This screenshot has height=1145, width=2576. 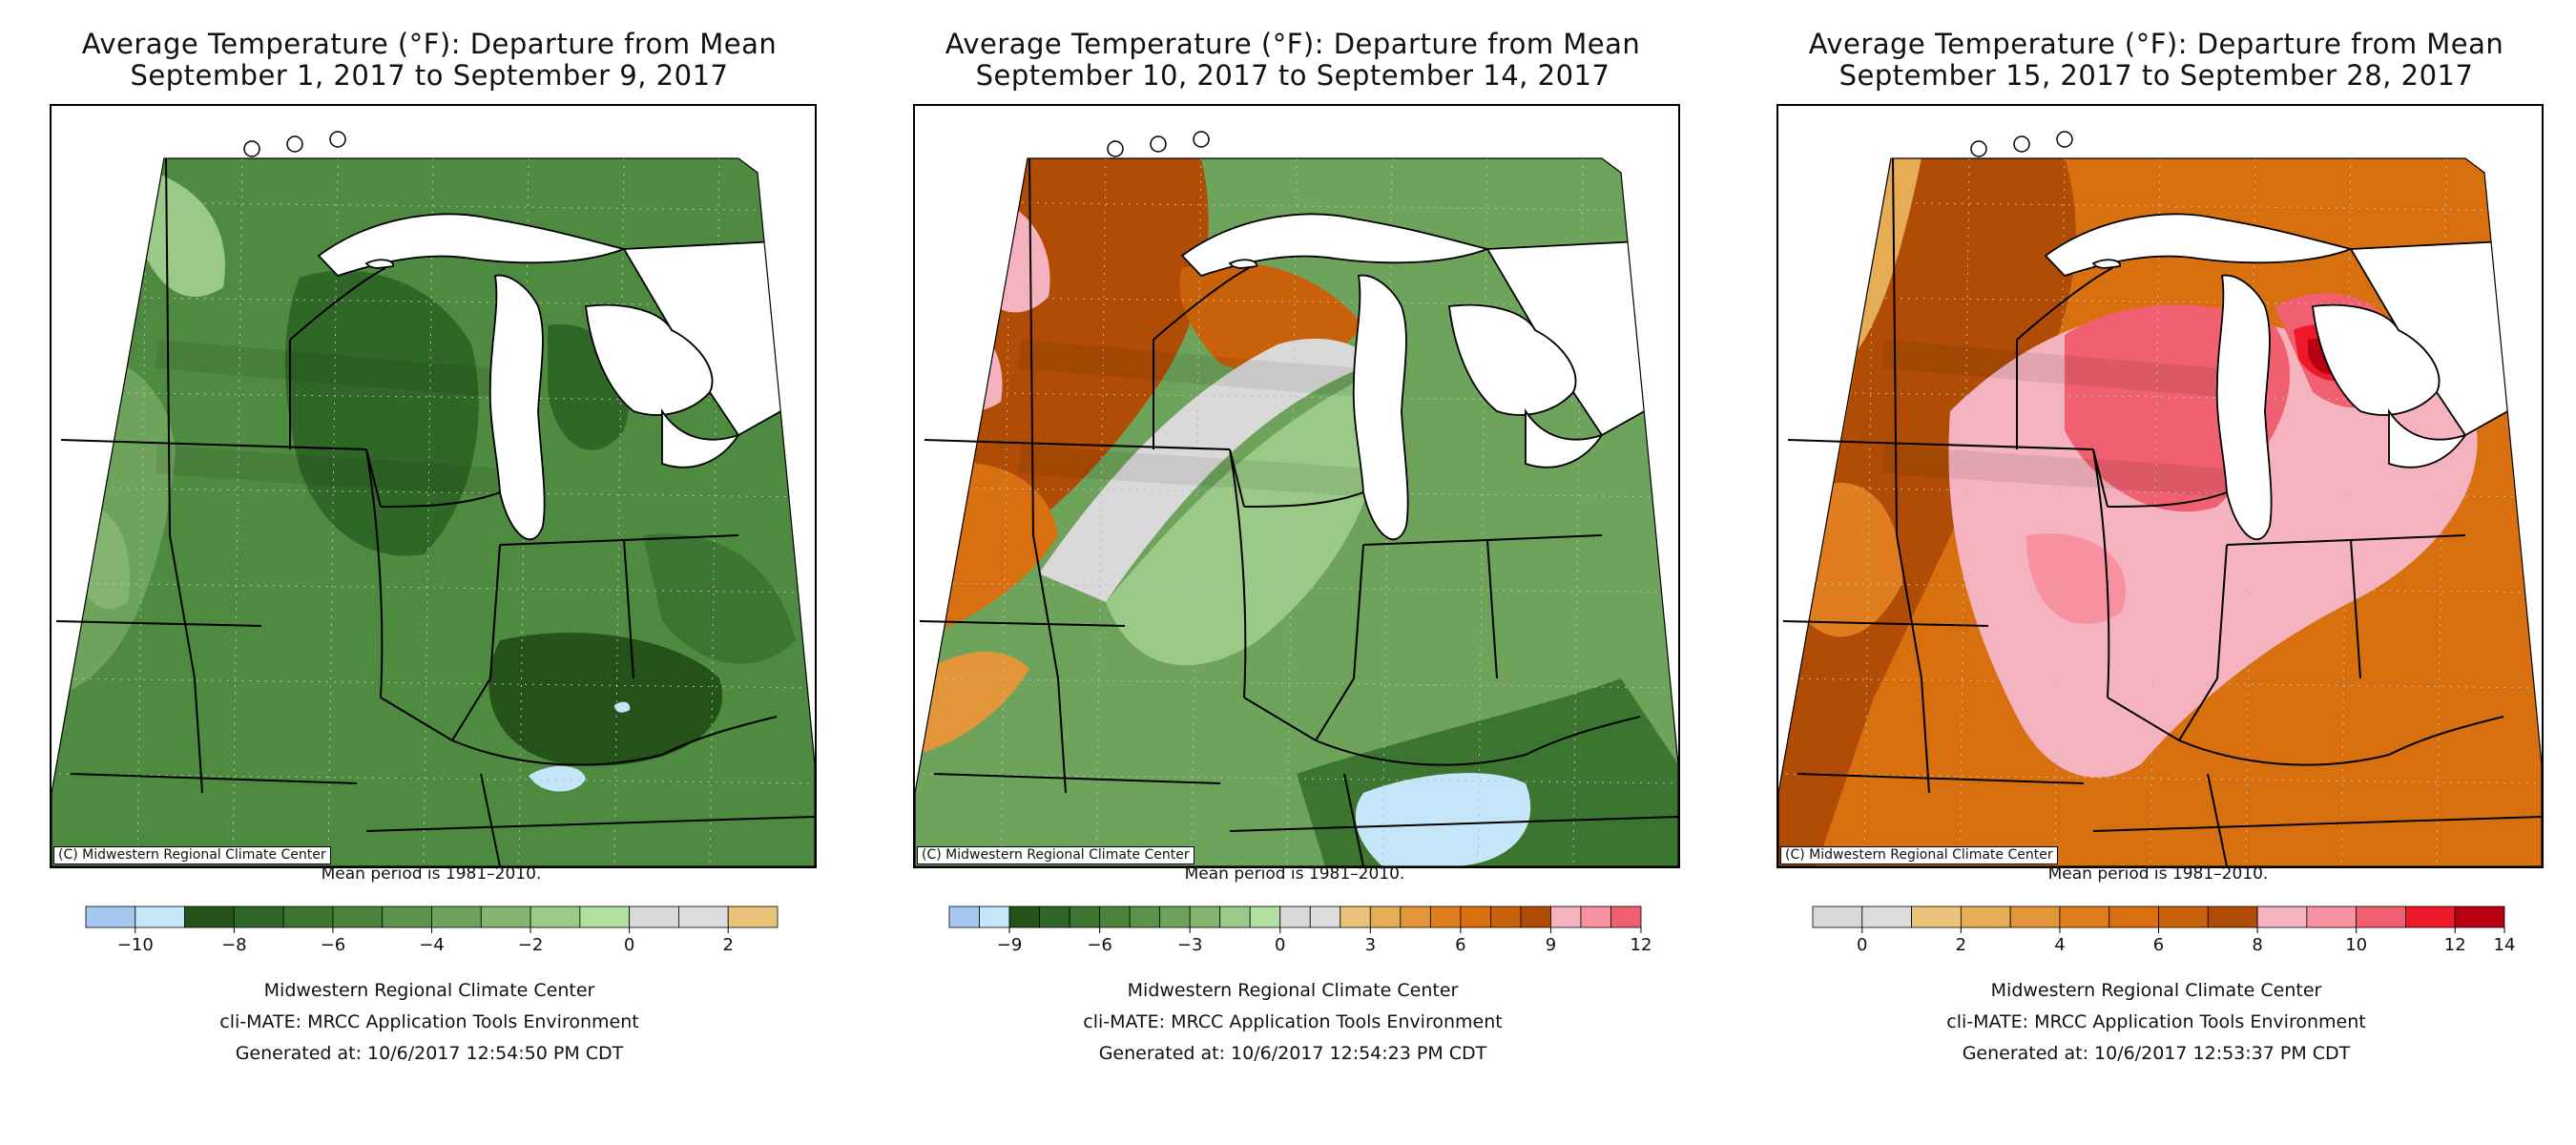 What do you see at coordinates (531, 945) in the screenshot?
I see `legend-tick-label: −2` at bounding box center [531, 945].